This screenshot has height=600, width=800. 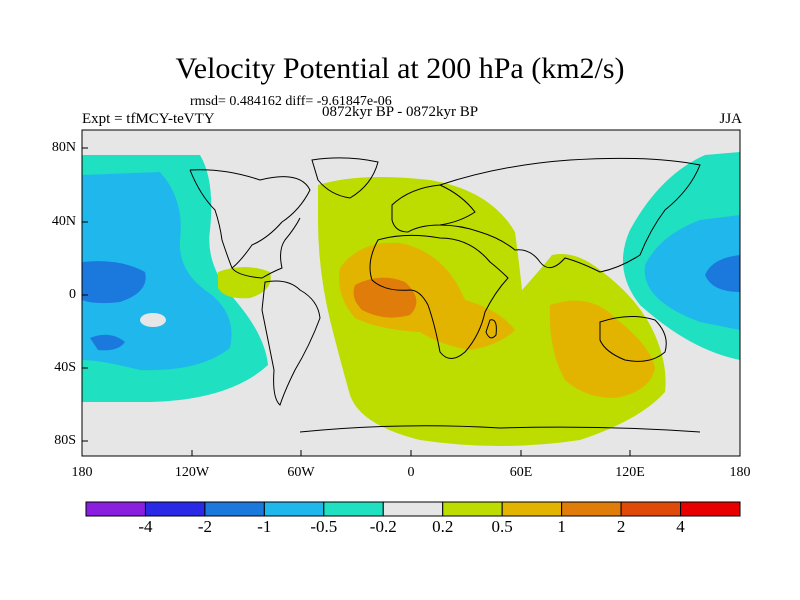 What do you see at coordinates (521, 472) in the screenshot?
I see `x-tick-60e: 60E` at bounding box center [521, 472].